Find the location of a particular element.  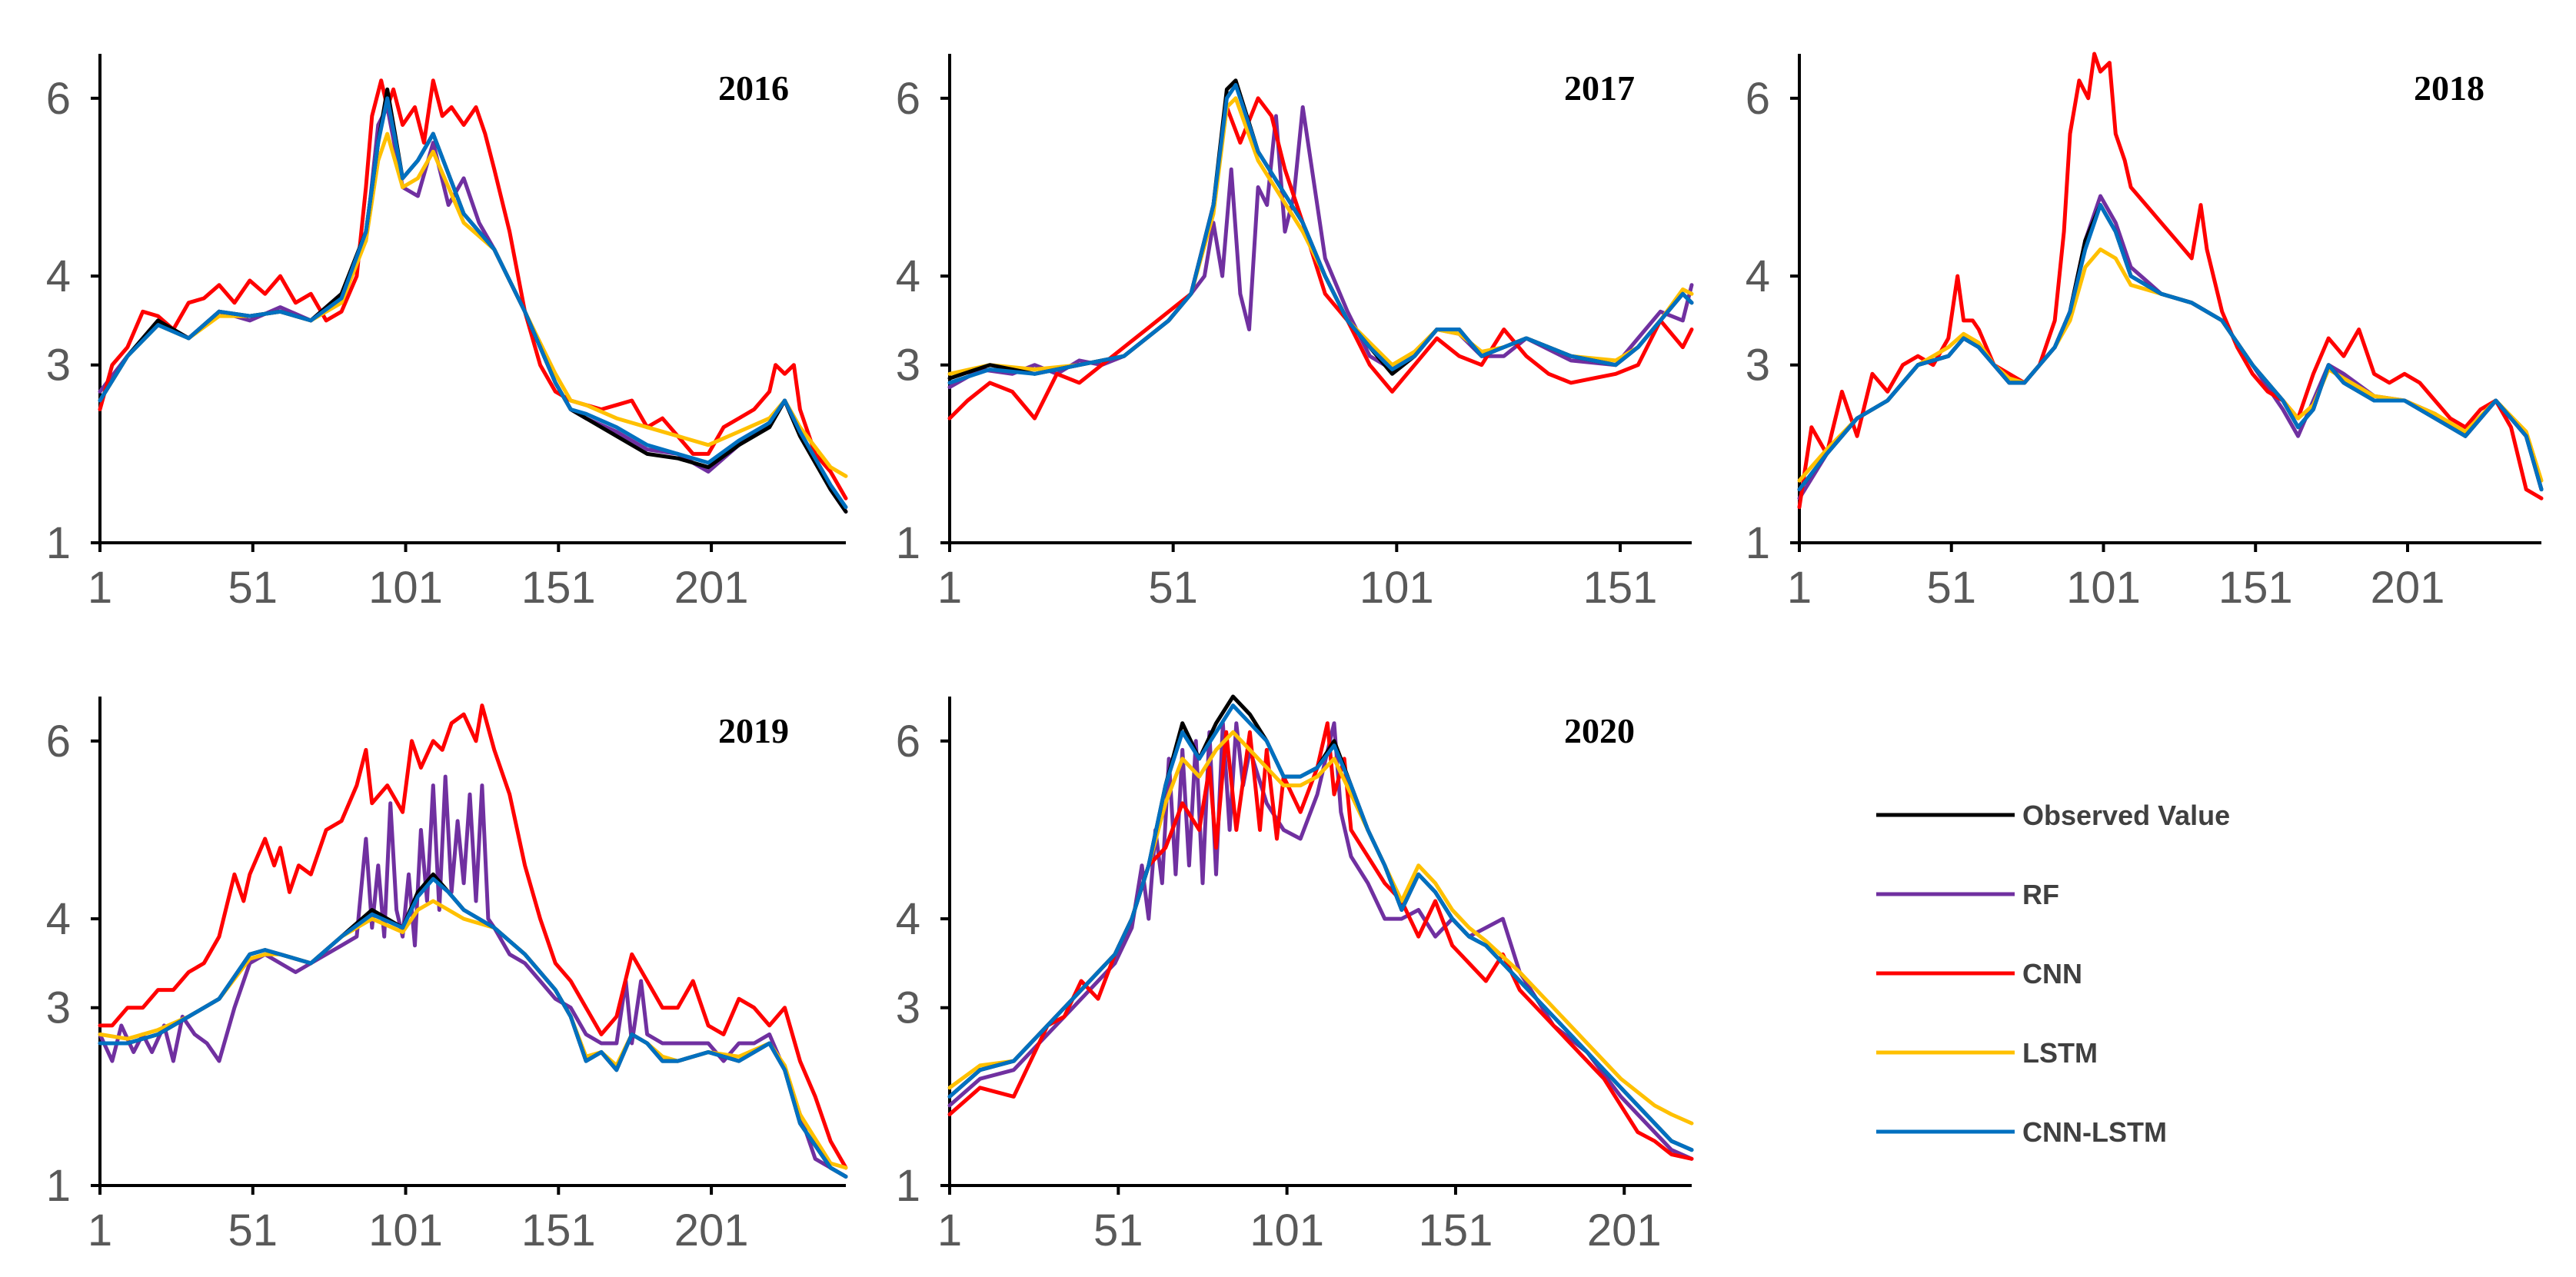

legend-label-rf: RF is located at coordinates (2040, 894).